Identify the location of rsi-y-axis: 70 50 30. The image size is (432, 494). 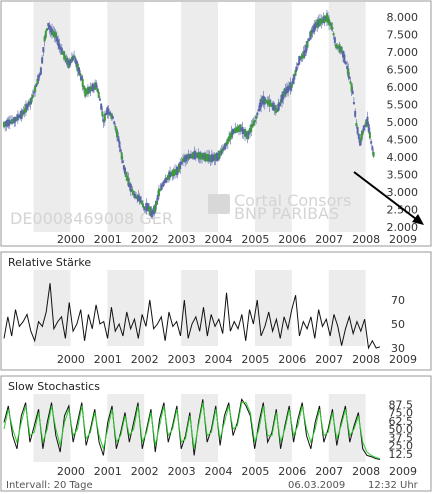
(398, 324).